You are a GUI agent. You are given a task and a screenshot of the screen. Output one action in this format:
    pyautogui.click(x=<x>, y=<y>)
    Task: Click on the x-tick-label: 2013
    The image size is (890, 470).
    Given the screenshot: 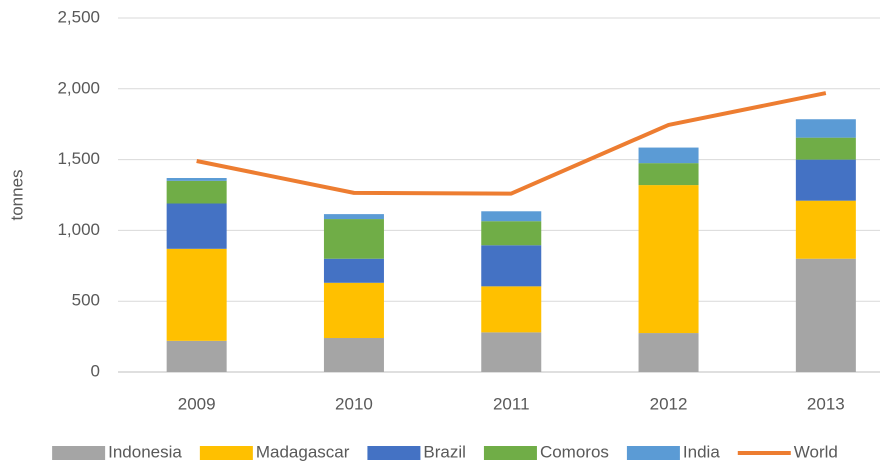 What is the action you would take?
    pyautogui.click(x=826, y=403)
    